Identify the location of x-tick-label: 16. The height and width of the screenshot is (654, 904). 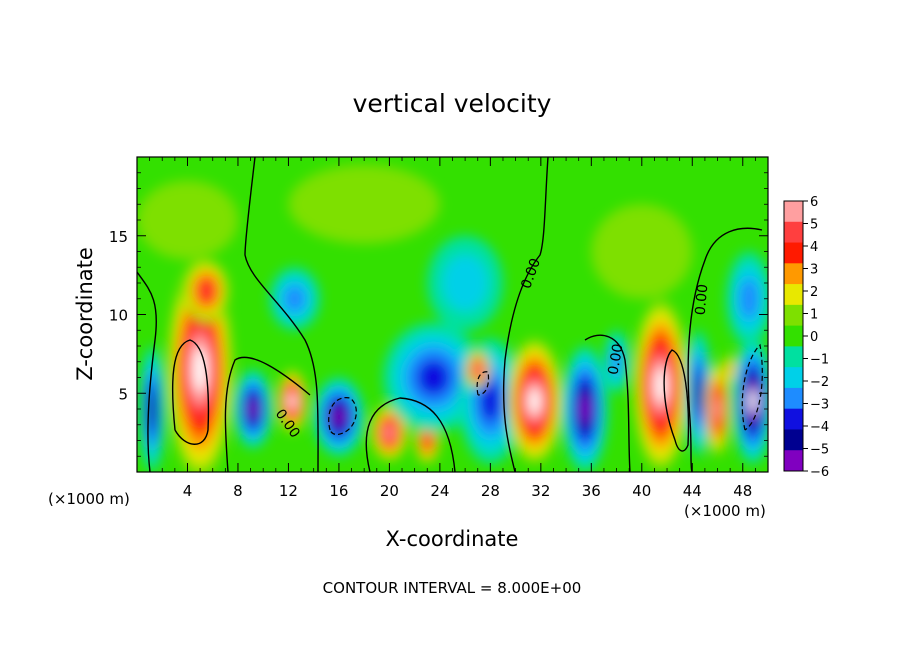
(338, 491).